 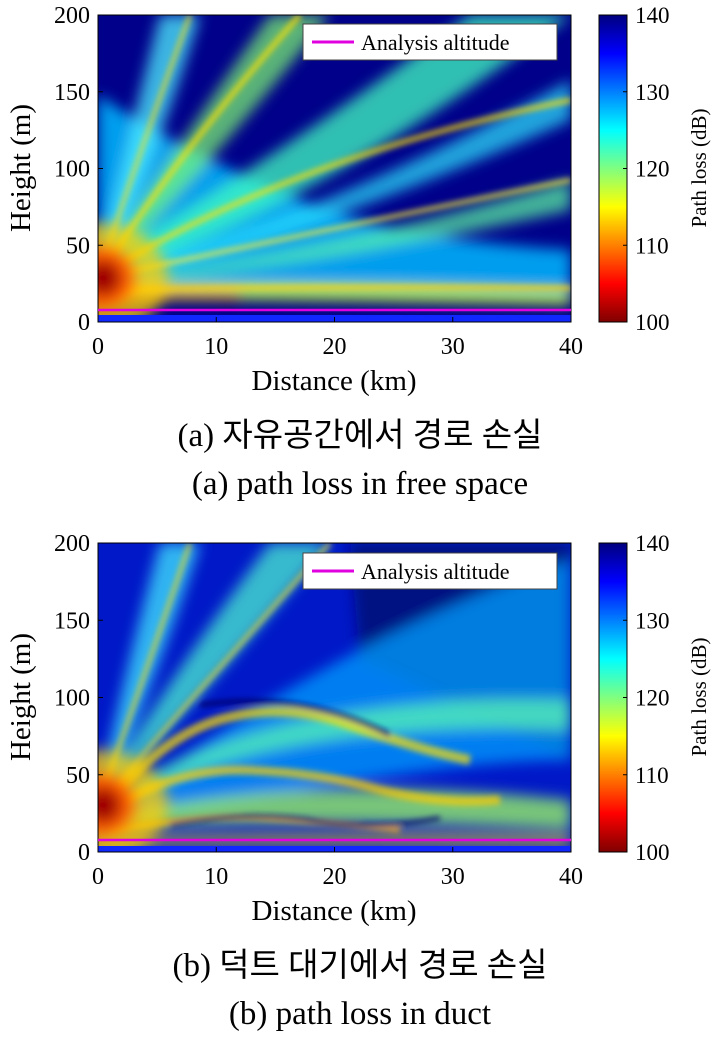 I want to click on chart-a-legend-label: Analysis altitude, so click(x=435, y=42).